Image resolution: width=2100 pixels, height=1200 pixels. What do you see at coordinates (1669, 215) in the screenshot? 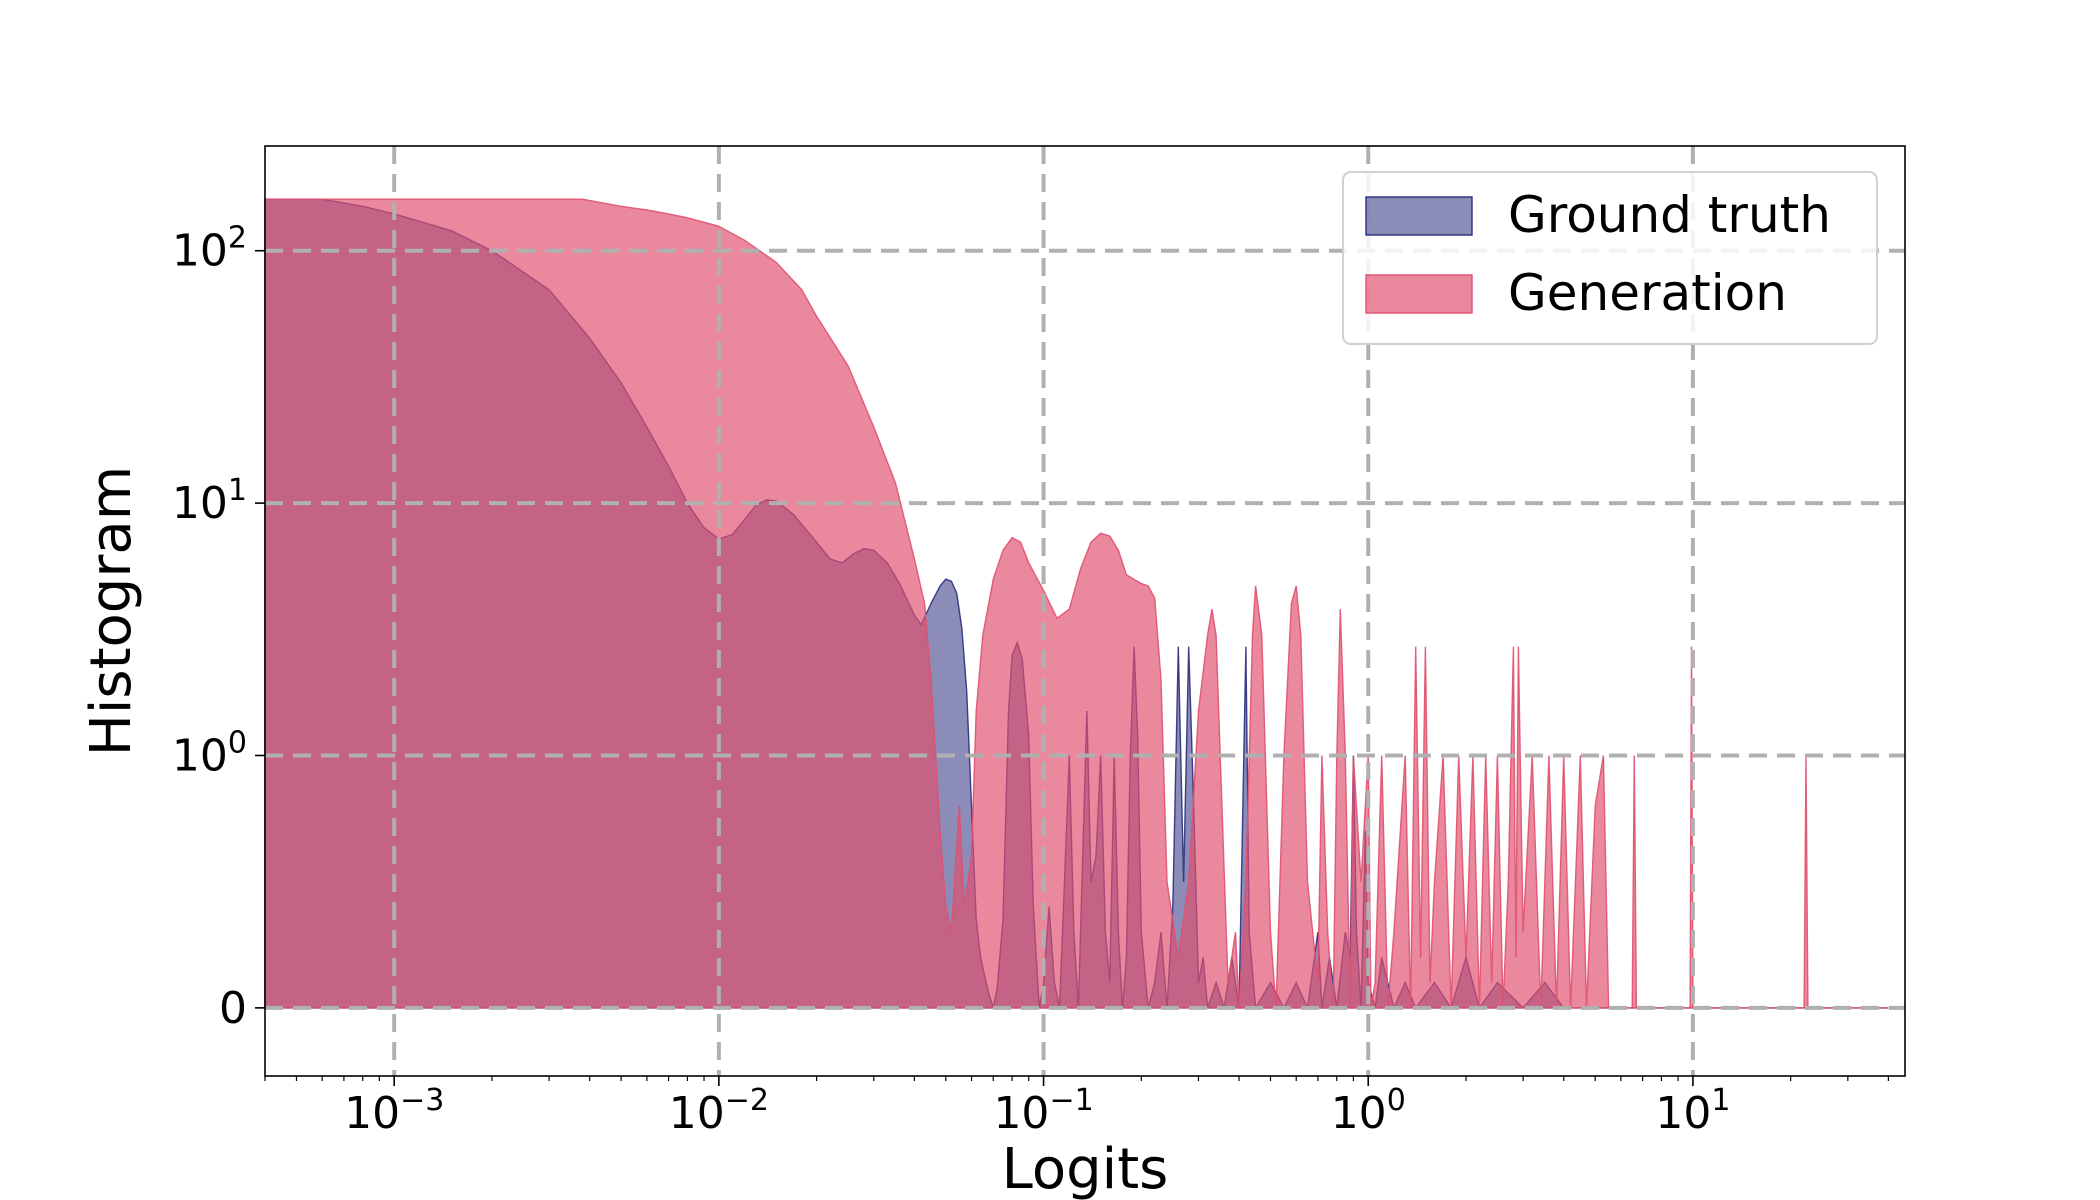
I see `legend-label: Ground truth` at bounding box center [1669, 215].